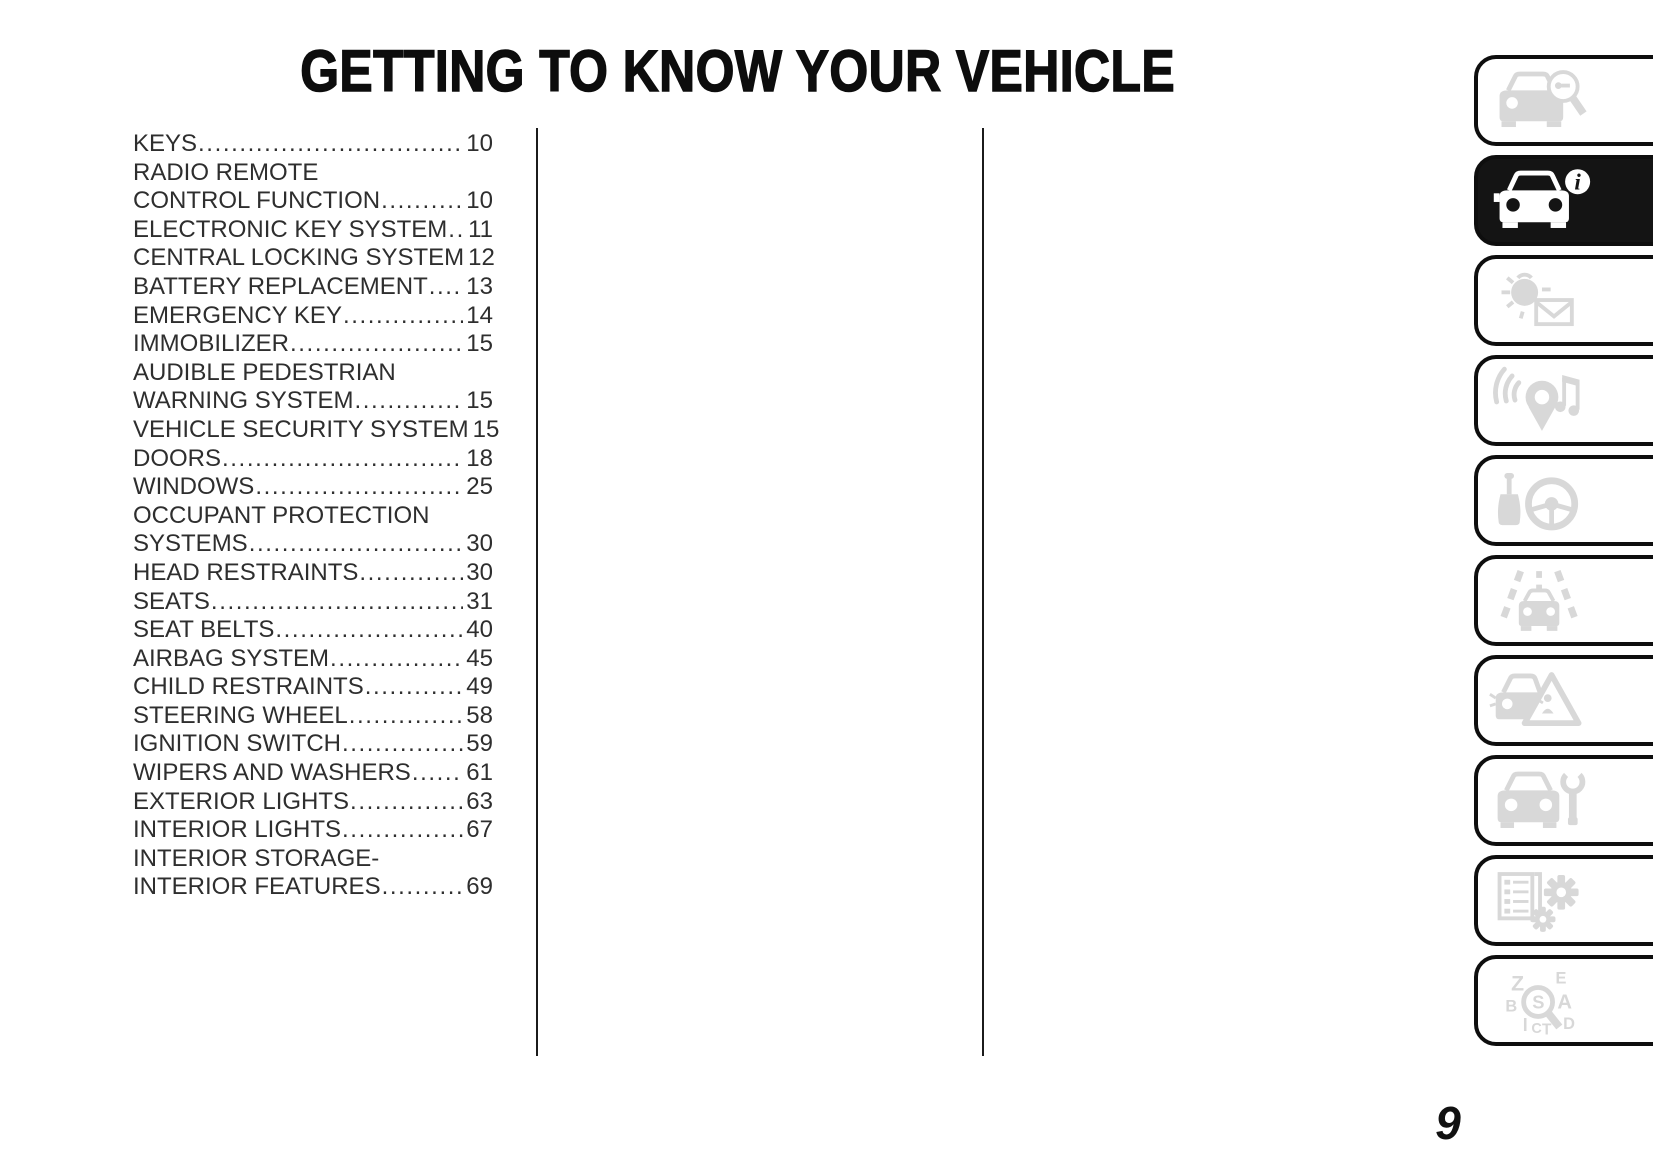 Image resolution: width=1653 pixels, height=1165 pixels. Describe the element at coordinates (1547, 1028) in the screenshot. I see `svg-text: T` at that location.